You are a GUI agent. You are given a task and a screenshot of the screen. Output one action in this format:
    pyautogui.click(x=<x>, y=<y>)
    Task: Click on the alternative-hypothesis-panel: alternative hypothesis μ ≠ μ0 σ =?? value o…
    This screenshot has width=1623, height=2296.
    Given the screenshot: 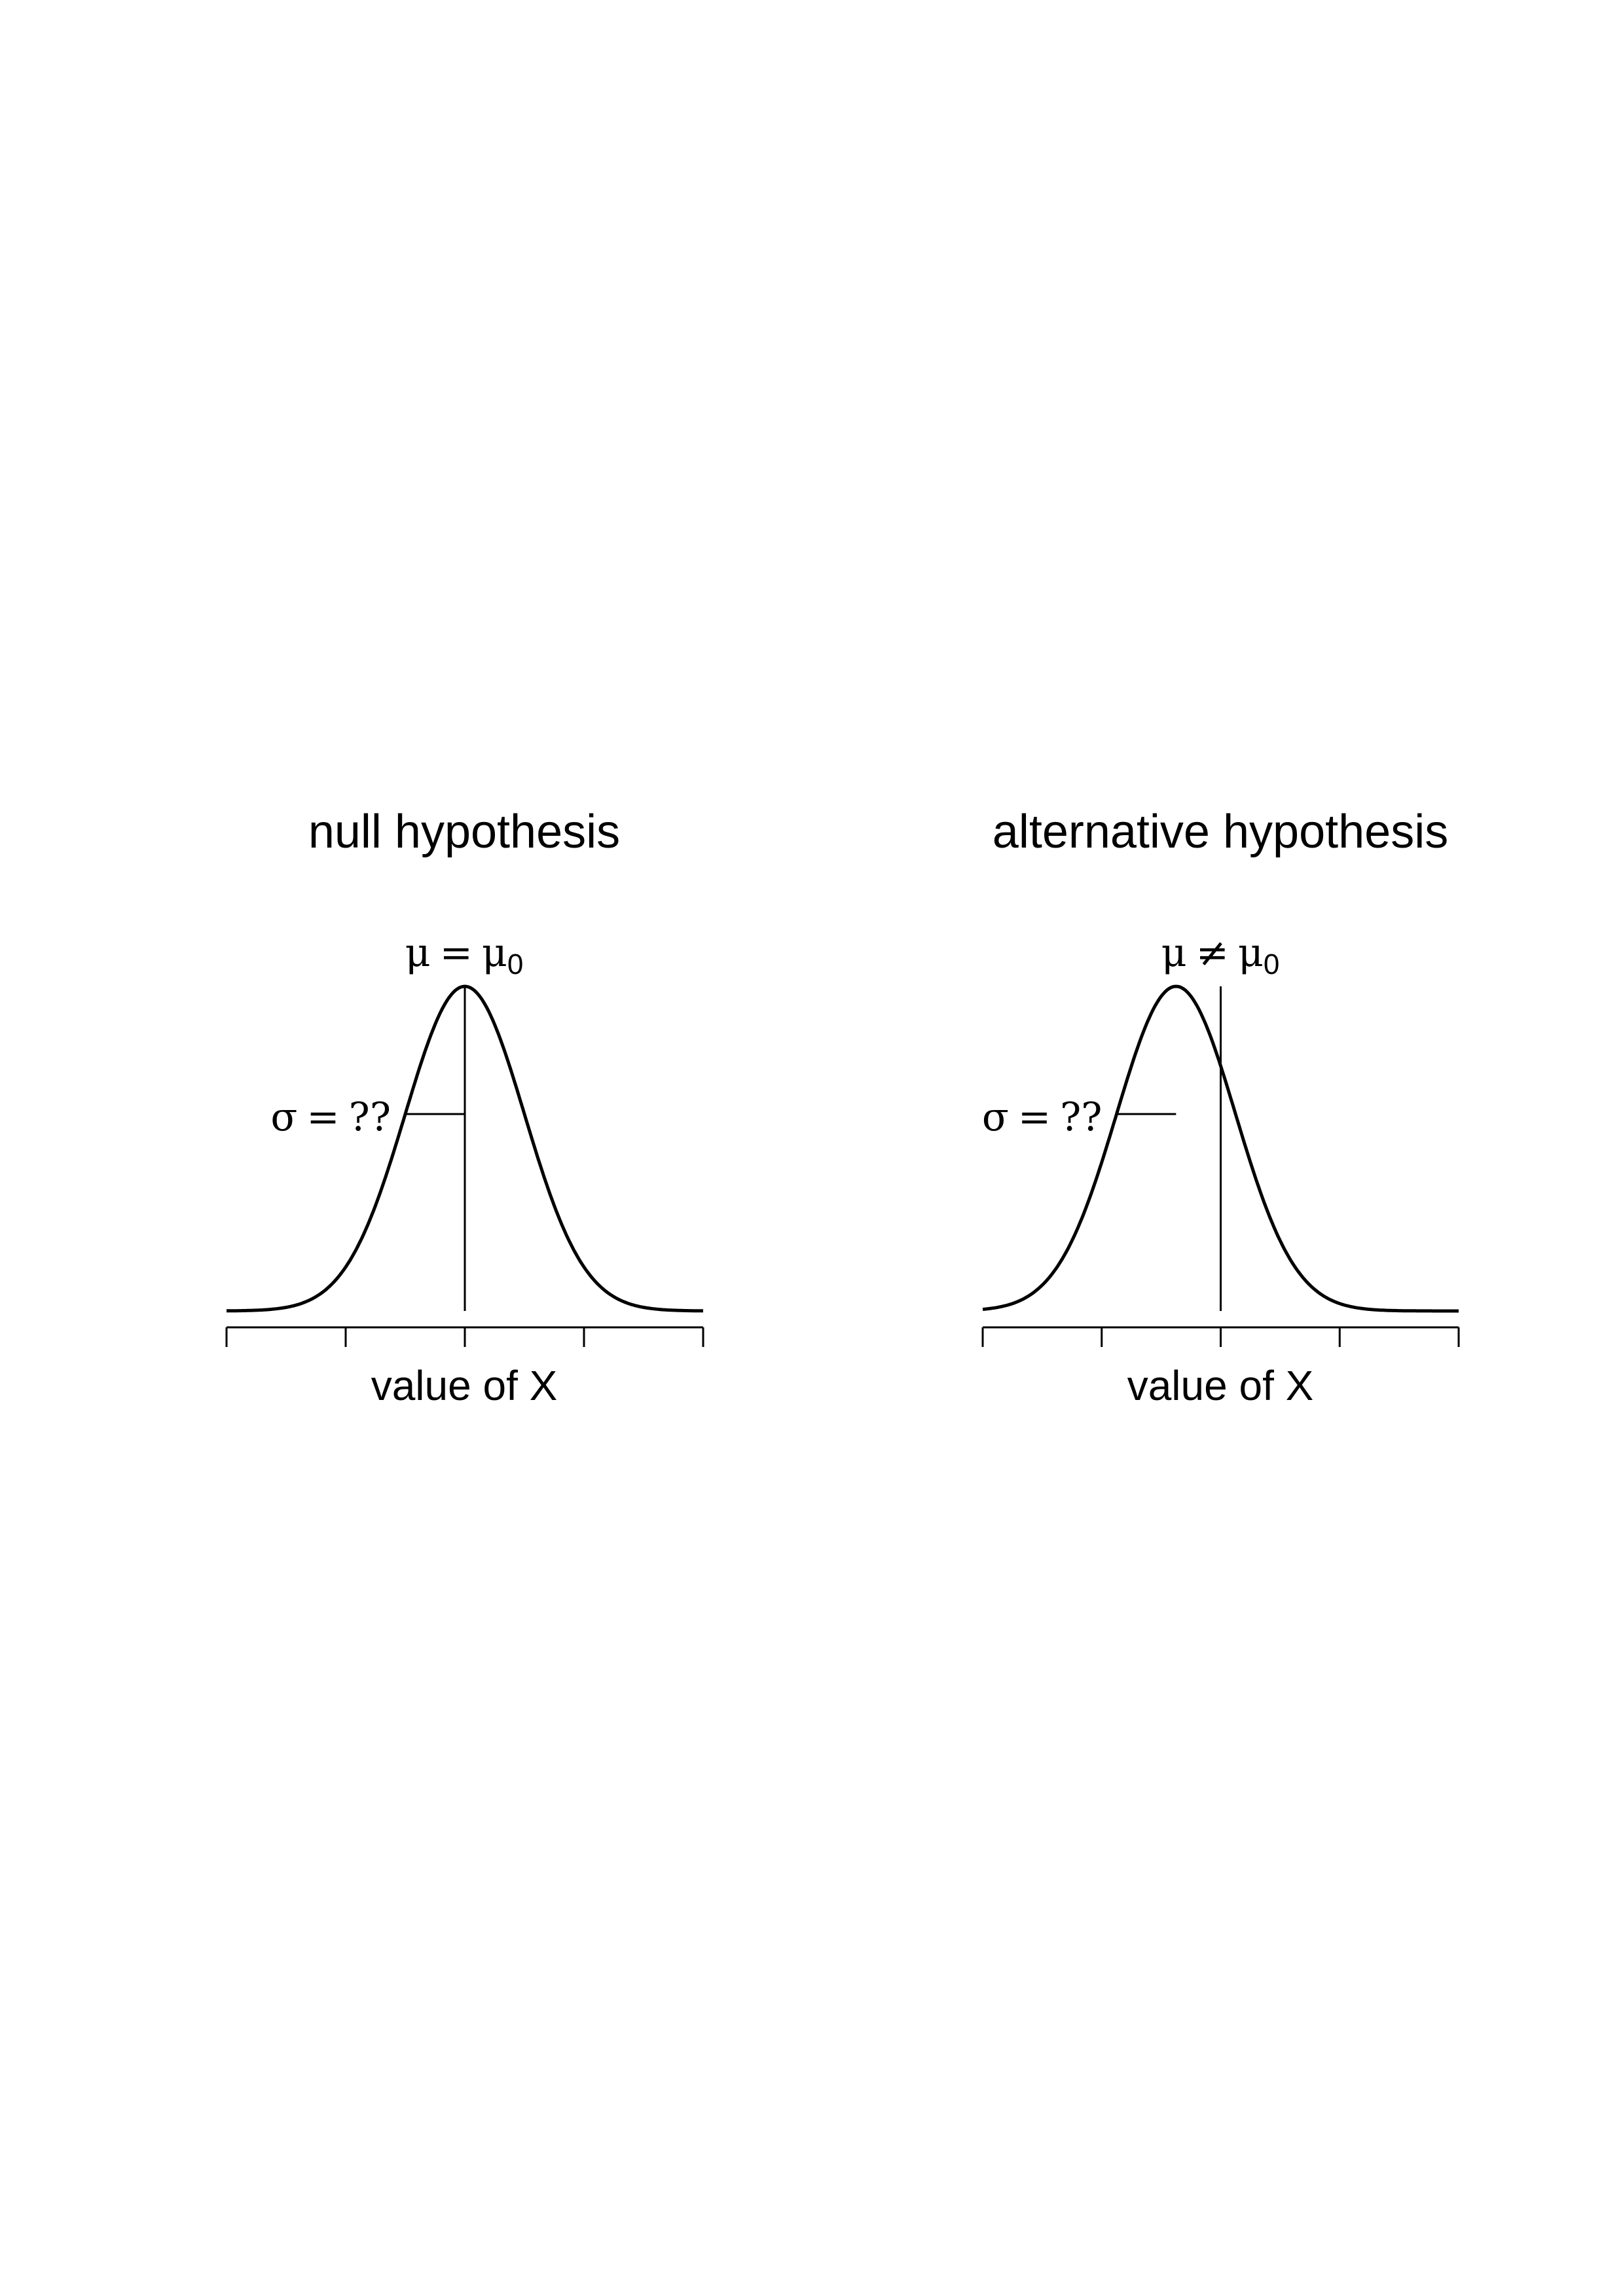 What is the action you would take?
    pyautogui.click(x=1220, y=1107)
    